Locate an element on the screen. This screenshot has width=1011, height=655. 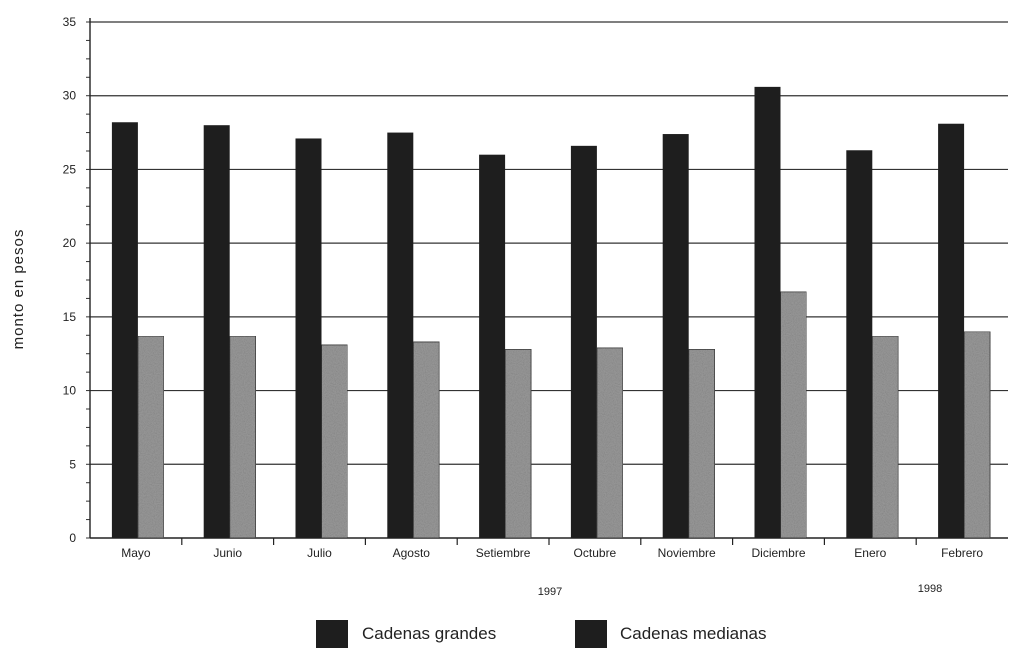
bar-cadenas-grandes-octubre is located at coordinates (583, 341).